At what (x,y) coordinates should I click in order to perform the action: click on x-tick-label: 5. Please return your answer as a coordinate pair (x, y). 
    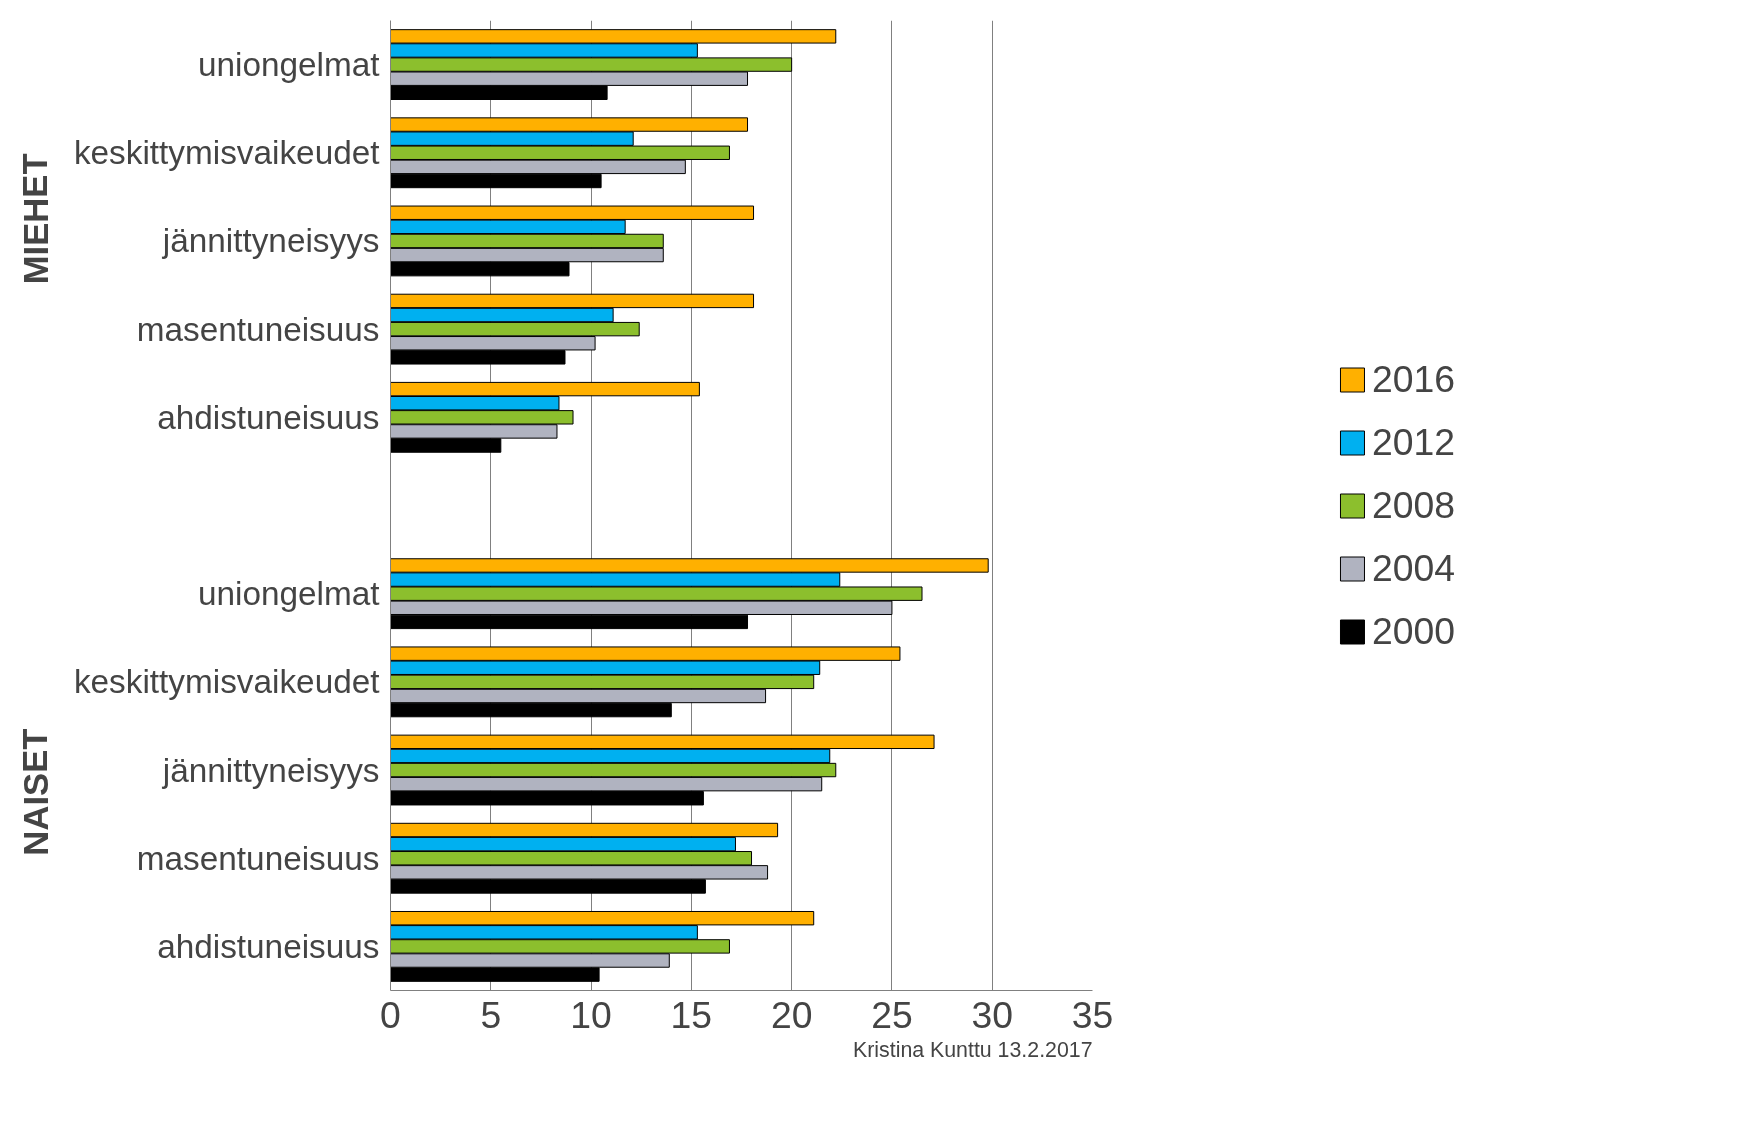
    Looking at the image, I should click on (491, 1014).